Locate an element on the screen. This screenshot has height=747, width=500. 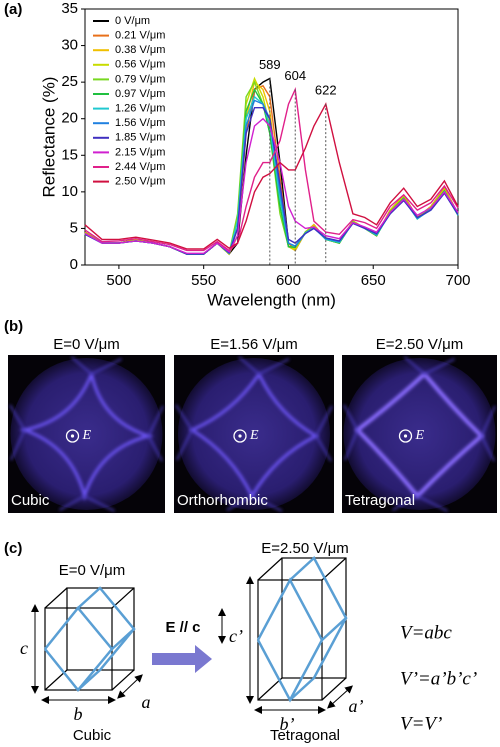
peak-label: 589 is located at coordinates (270, 64).